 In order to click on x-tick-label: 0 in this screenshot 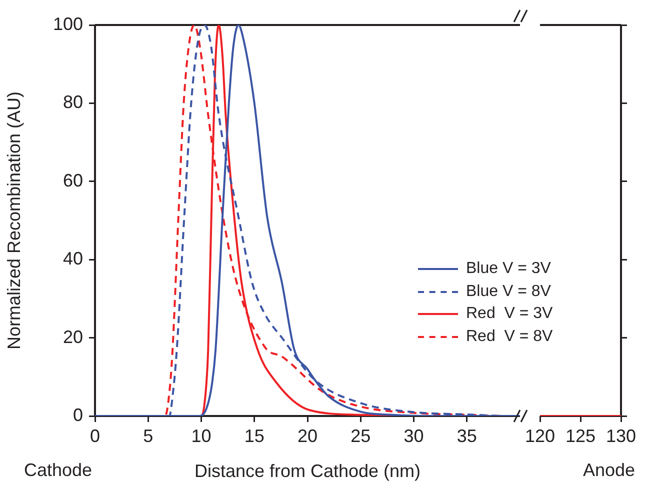, I will do `click(95, 436)`.